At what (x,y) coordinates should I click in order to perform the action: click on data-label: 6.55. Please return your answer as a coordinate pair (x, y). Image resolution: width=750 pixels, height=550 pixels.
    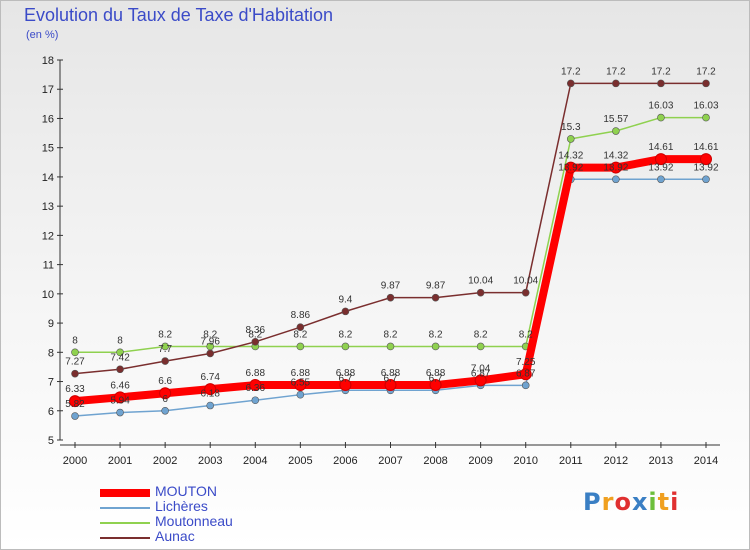
    Looking at the image, I should click on (301, 383).